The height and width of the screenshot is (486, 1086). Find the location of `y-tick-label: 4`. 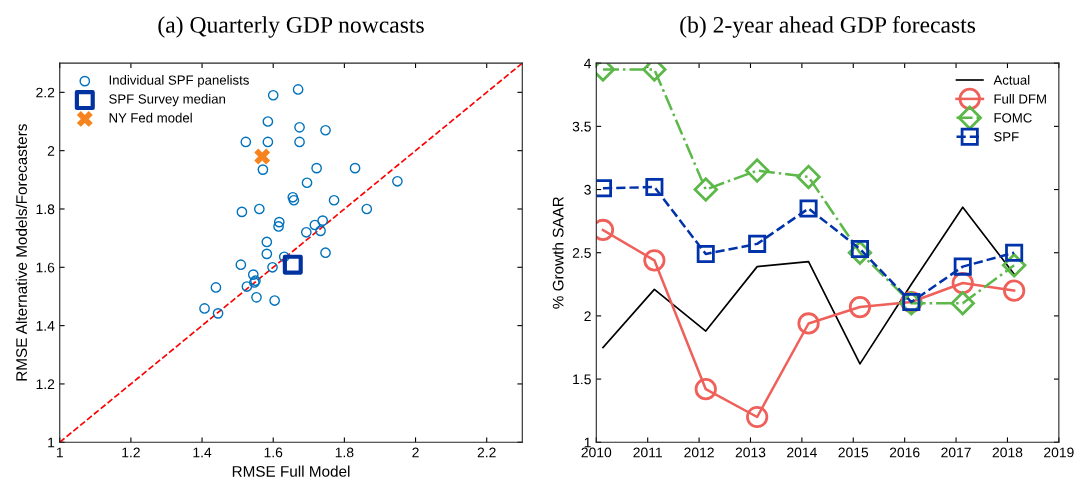

y-tick-label: 4 is located at coordinates (588, 63).